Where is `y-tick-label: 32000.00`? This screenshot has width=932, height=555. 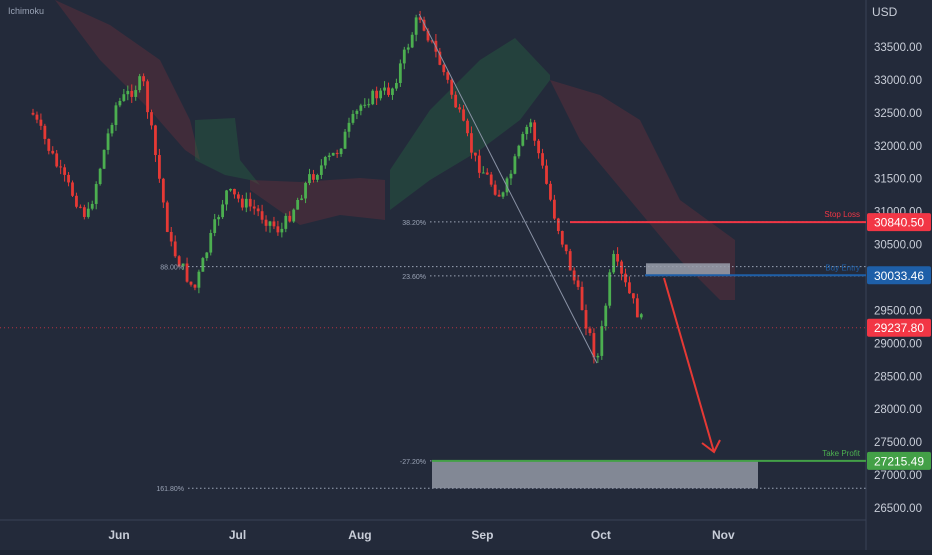 y-tick-label: 32000.00 is located at coordinates (898, 147).